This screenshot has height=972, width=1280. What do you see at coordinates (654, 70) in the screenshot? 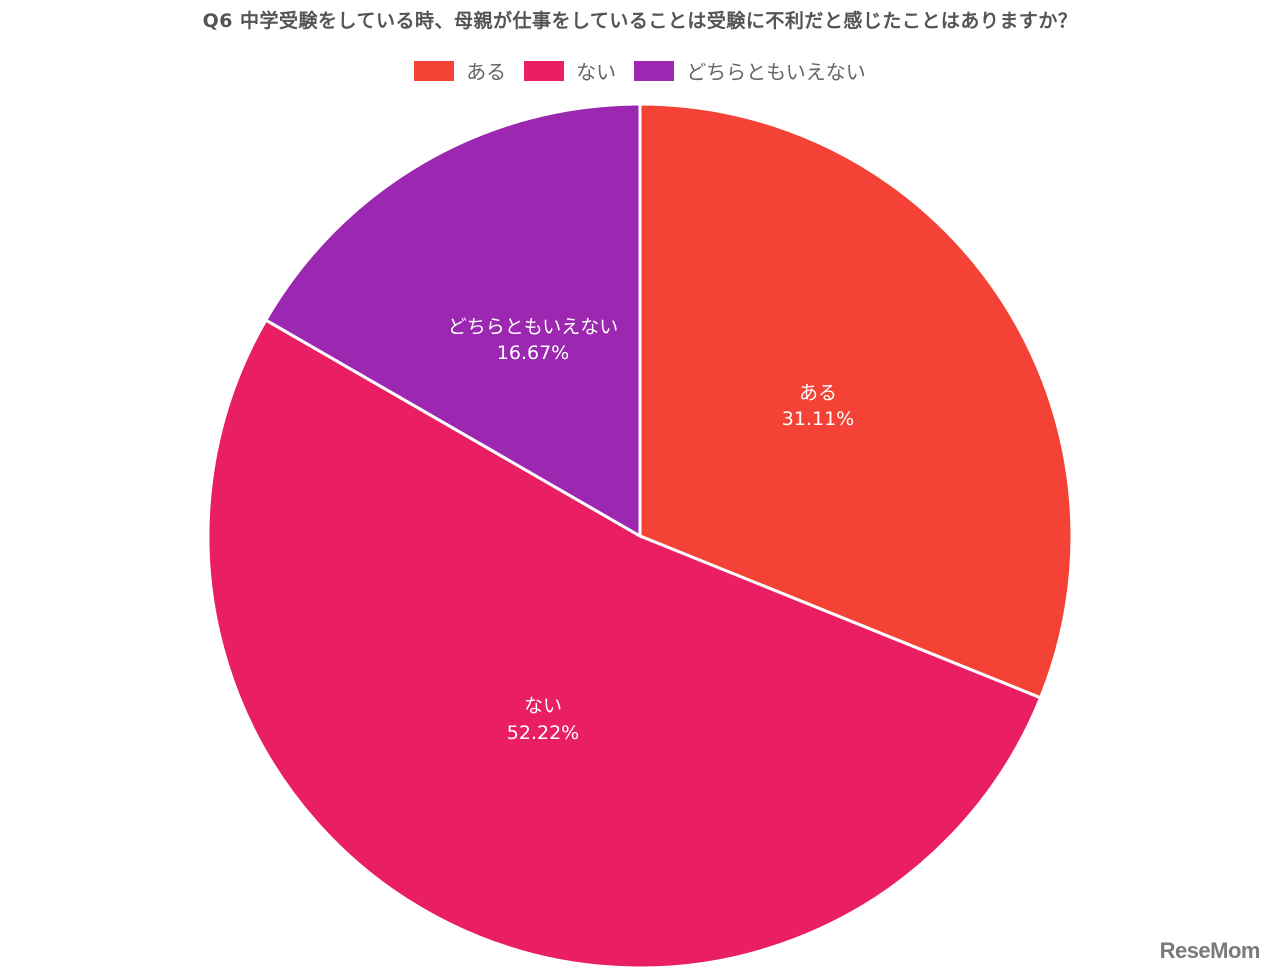
I see `legend-swatch-dochira` at bounding box center [654, 70].